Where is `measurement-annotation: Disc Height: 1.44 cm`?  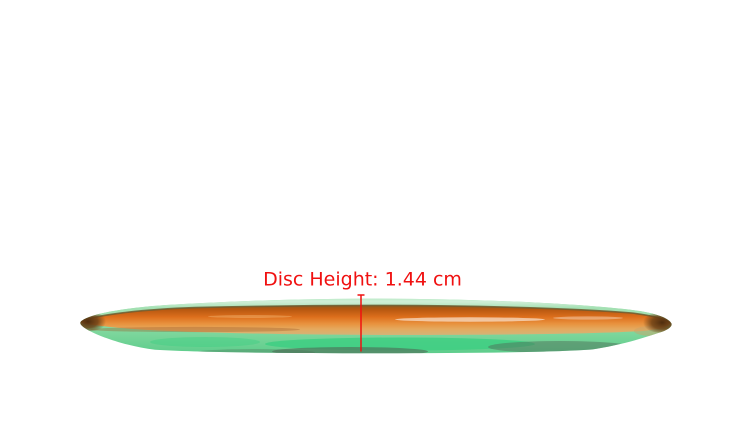 measurement-annotation: Disc Height: 1.44 cm is located at coordinates (362, 310).